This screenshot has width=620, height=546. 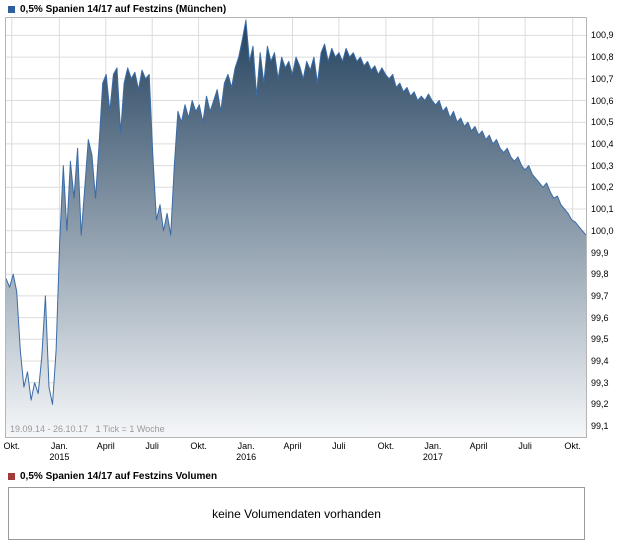 What do you see at coordinates (602, 230) in the screenshot?
I see `y-axis-tick: 100,0` at bounding box center [602, 230].